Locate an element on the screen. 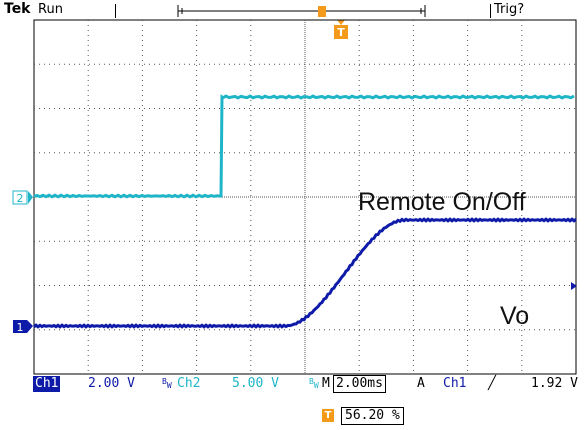 This screenshot has width=587, height=430. trigger-status: Trig? is located at coordinates (509, 9).